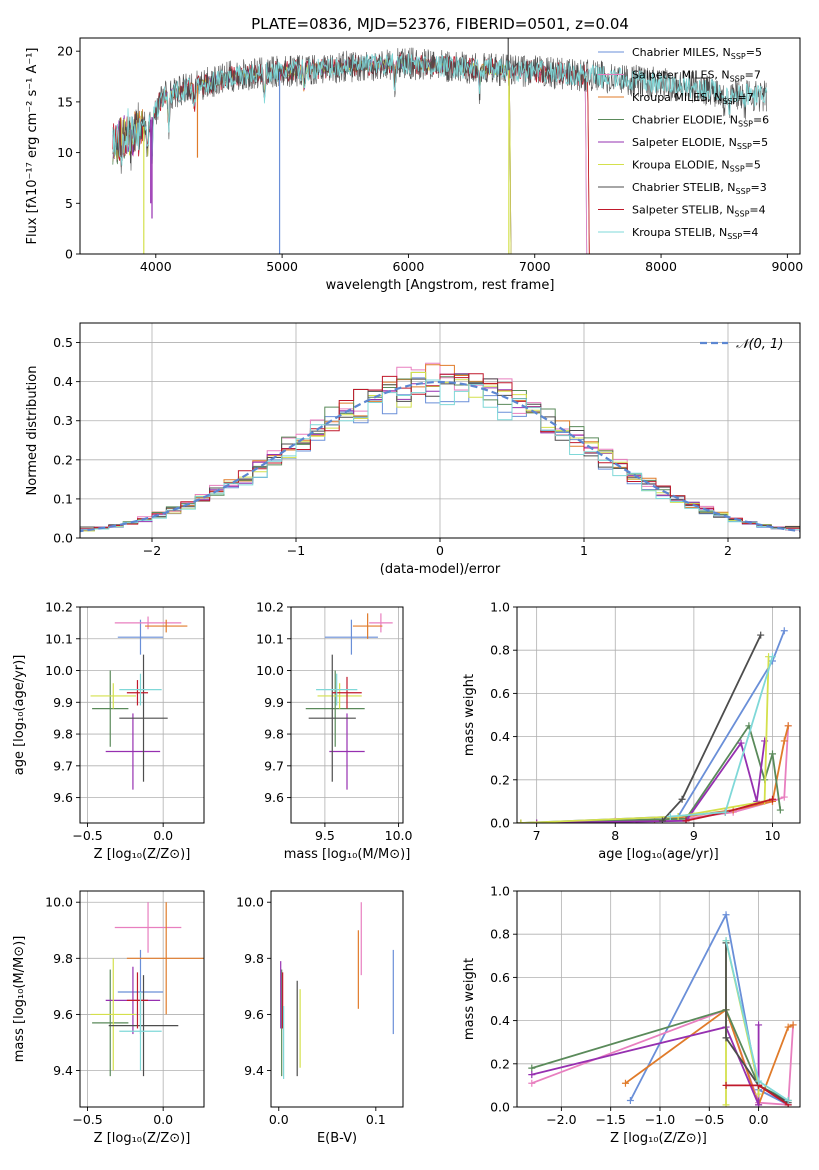  I want to click on y-axis-label: mass weight, so click(469, 999).